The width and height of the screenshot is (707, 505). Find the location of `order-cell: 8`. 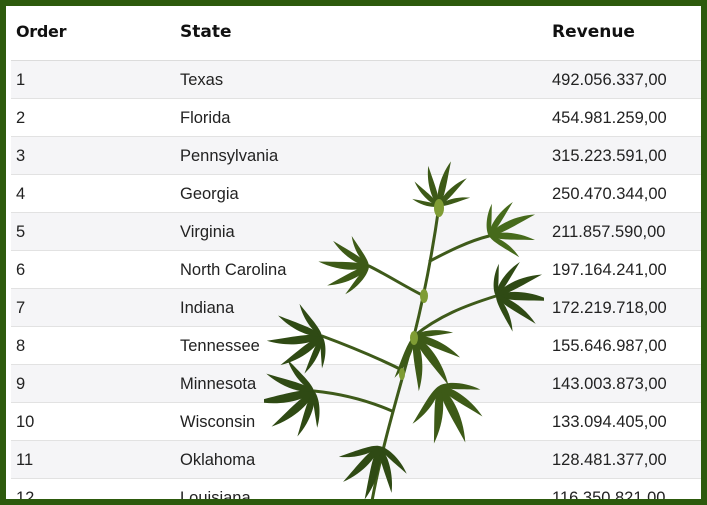

order-cell: 8 is located at coordinates (95, 345).